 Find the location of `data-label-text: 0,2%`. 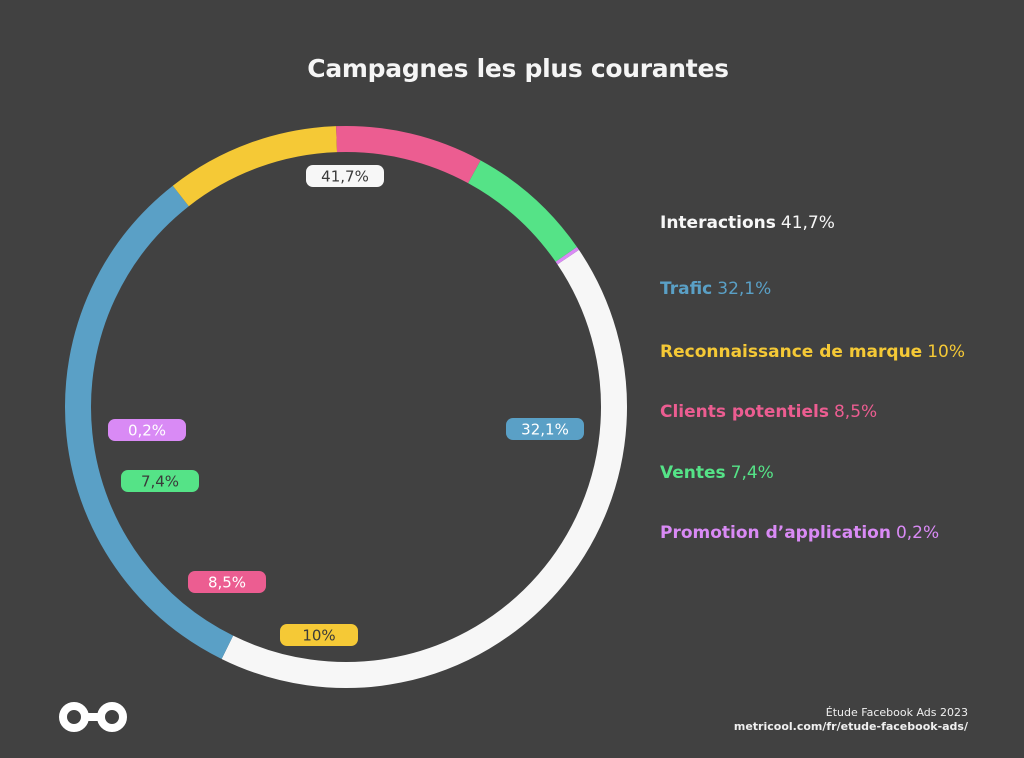

data-label-text: 0,2% is located at coordinates (147, 431).